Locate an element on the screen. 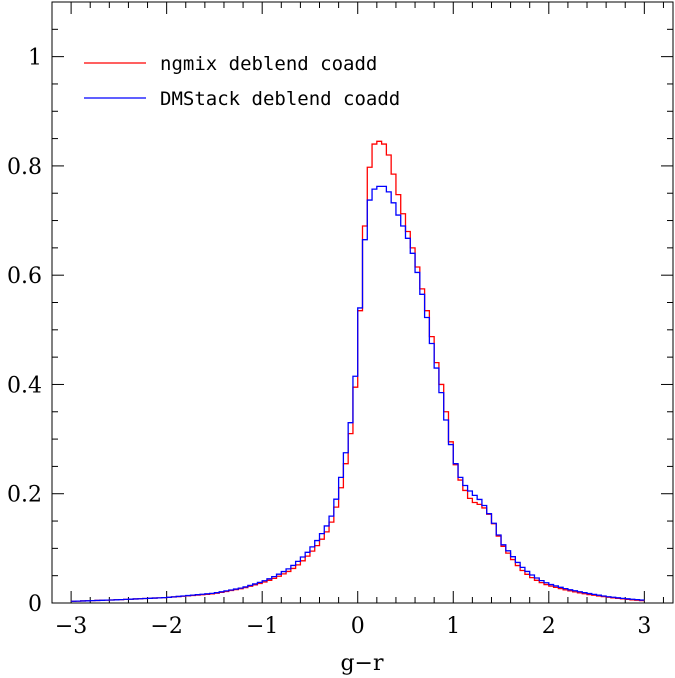  x-tick-label: −3 is located at coordinates (71, 626).